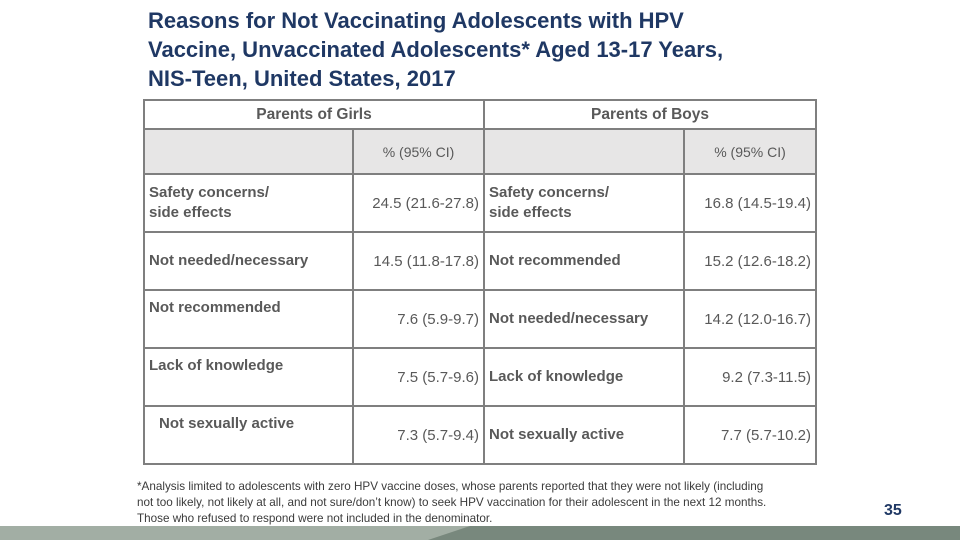 The image size is (960, 540). I want to click on boys-reason-cell: Lack of knowledge, so click(584, 377).